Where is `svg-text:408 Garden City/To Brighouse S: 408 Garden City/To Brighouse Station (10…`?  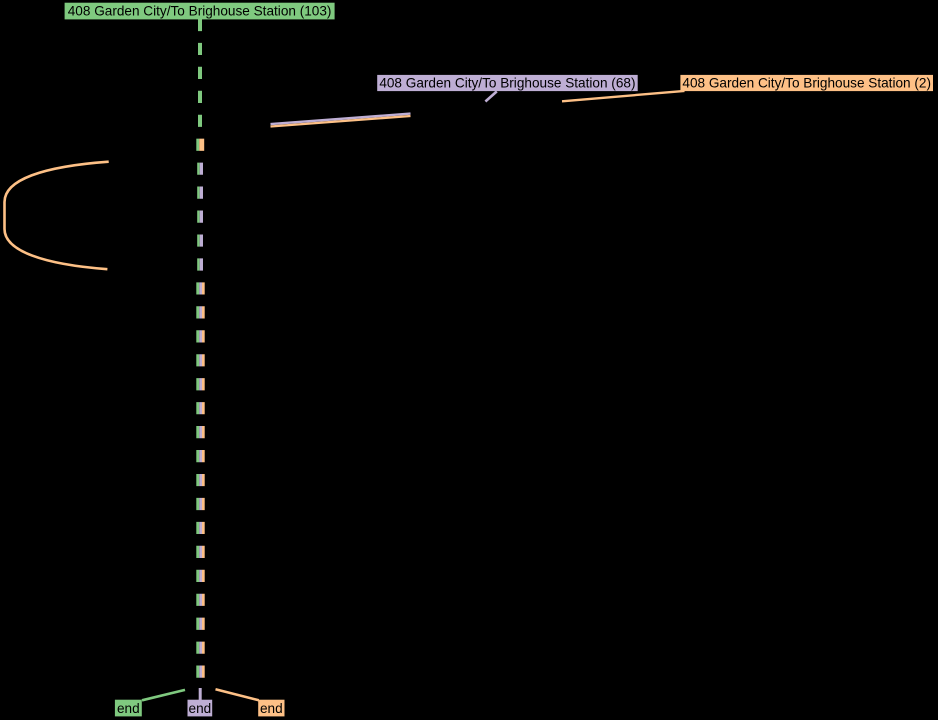
svg-text:408 Garden City/To Brighouse S: 408 Garden City/To Brighouse Station (10… is located at coordinates (200, 11).